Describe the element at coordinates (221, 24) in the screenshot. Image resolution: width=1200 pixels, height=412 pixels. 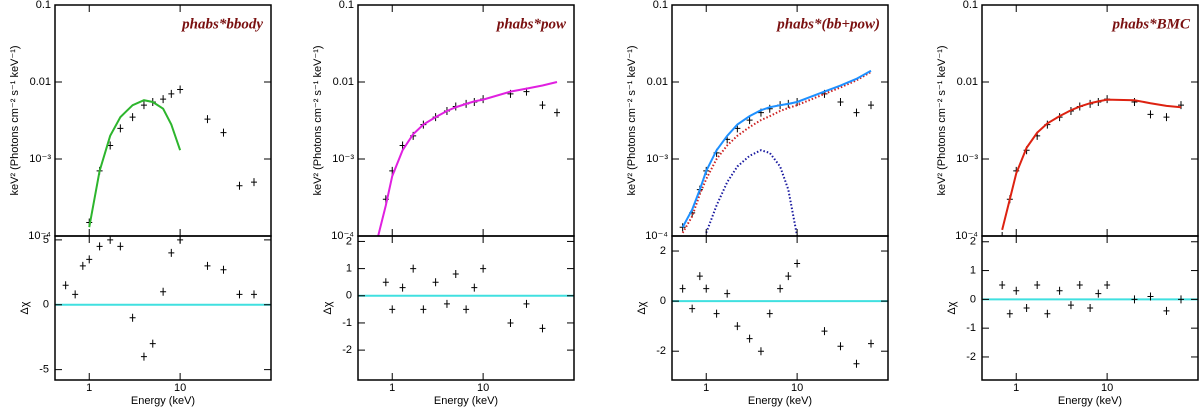
I see `panel-title: phabs*bbody` at that location.